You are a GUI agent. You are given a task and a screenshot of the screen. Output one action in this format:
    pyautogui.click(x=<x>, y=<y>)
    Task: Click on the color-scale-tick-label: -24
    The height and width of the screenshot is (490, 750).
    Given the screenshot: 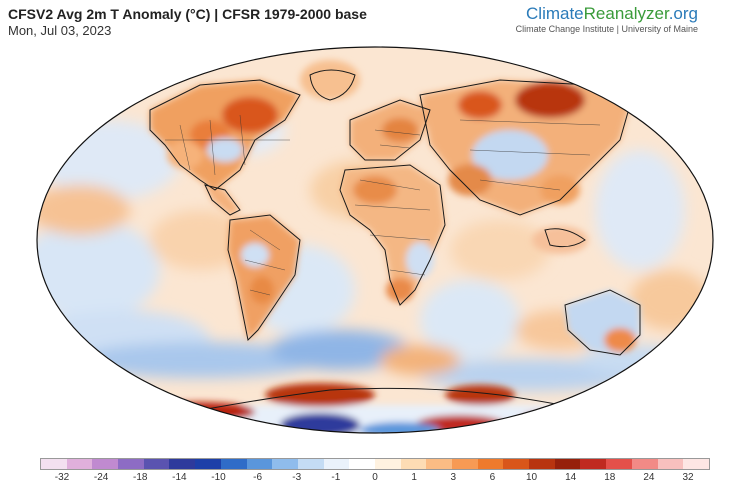 What is the action you would take?
    pyautogui.click(x=101, y=477)
    